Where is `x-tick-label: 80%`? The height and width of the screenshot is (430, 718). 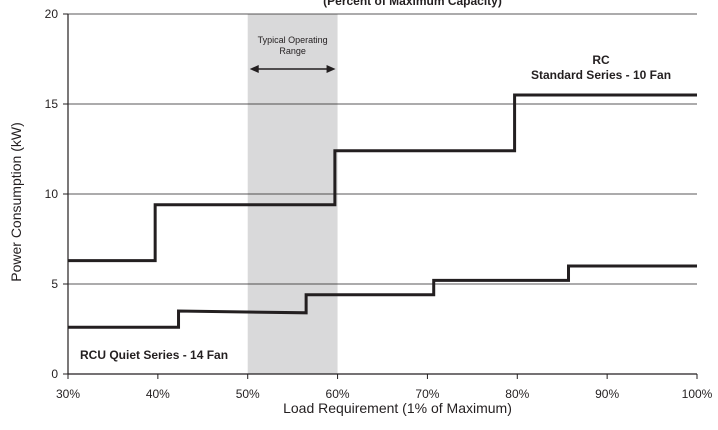
x-tick-label: 80% is located at coordinates (517, 394).